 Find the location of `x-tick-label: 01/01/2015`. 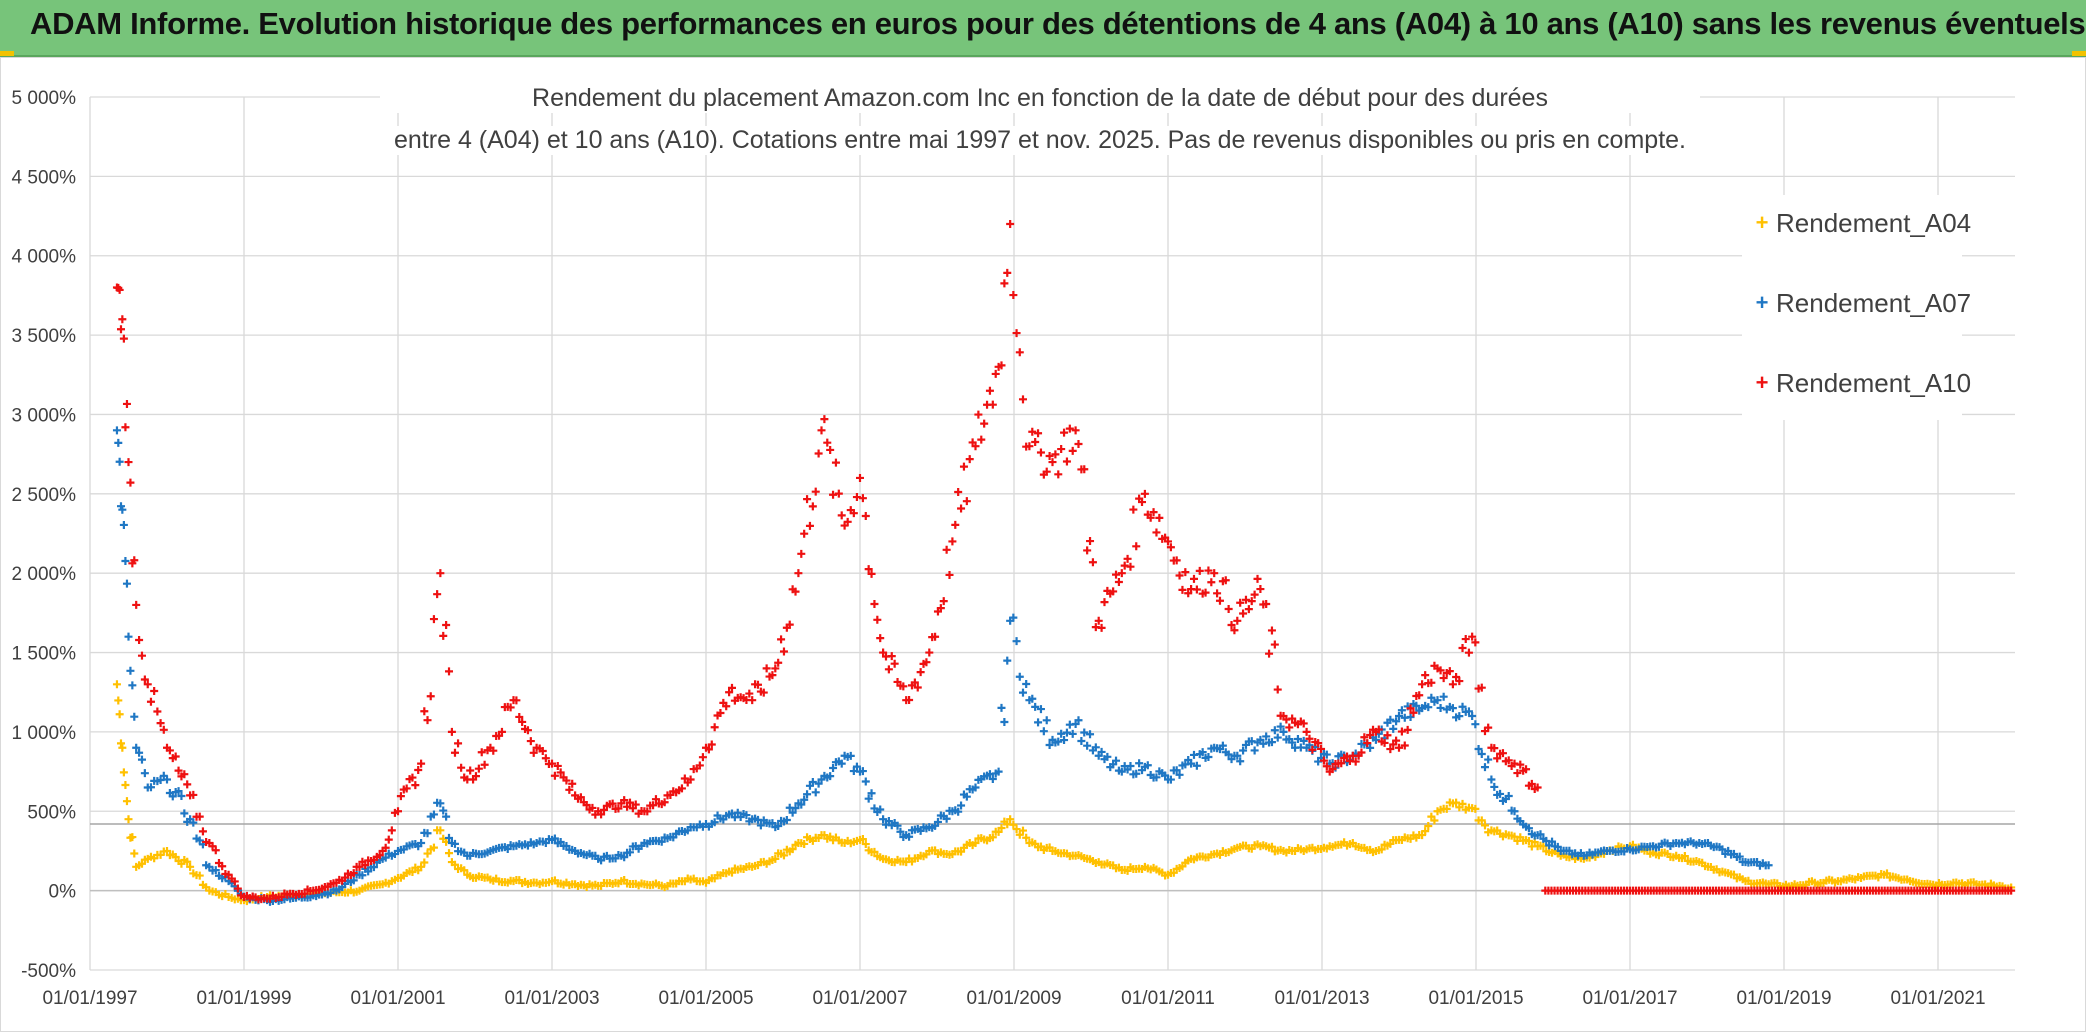

x-tick-label: 01/01/2015 is located at coordinates (1475, 998).